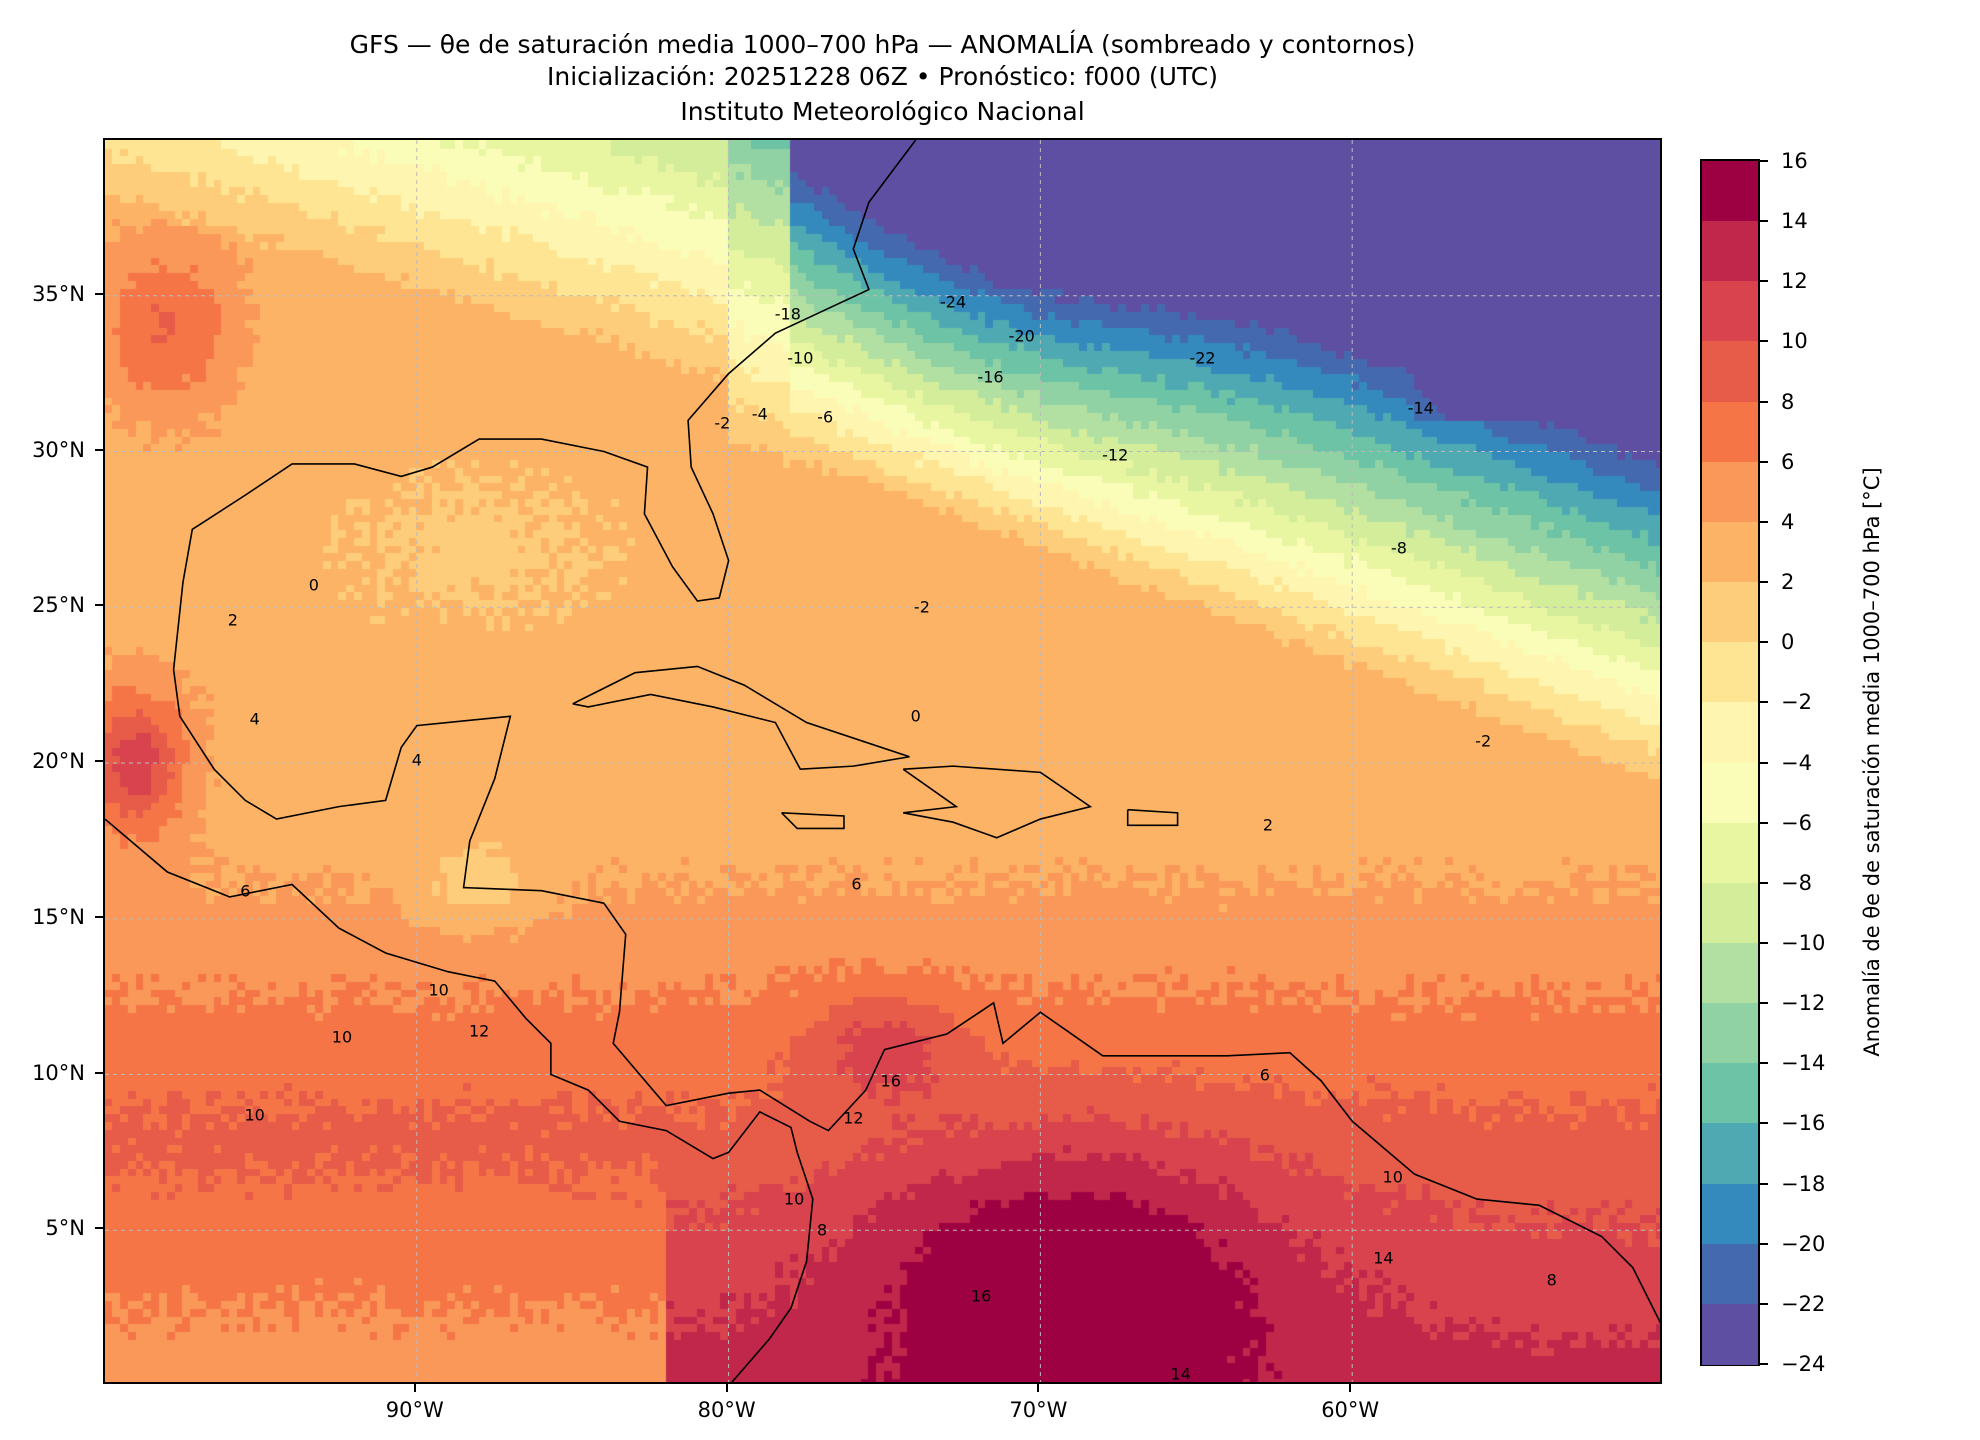  I want to click on y-tick-label: 10°N, so click(58, 1072).